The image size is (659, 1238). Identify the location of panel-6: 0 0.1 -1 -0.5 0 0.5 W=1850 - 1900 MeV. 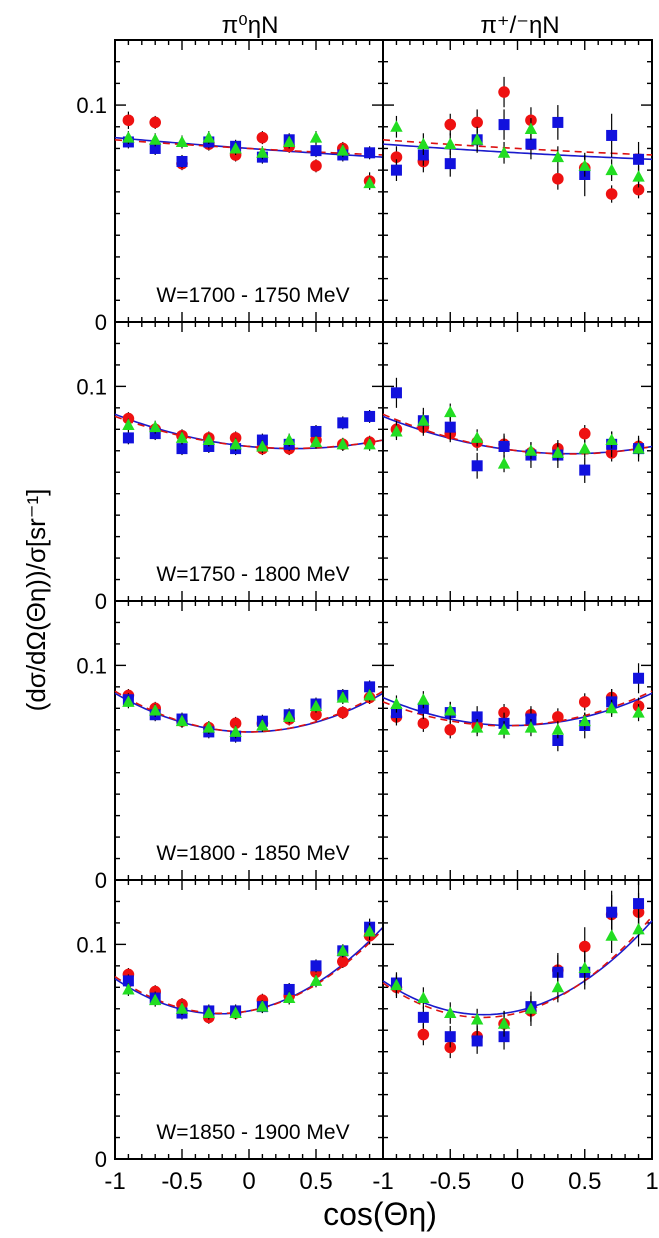
(230, 1037).